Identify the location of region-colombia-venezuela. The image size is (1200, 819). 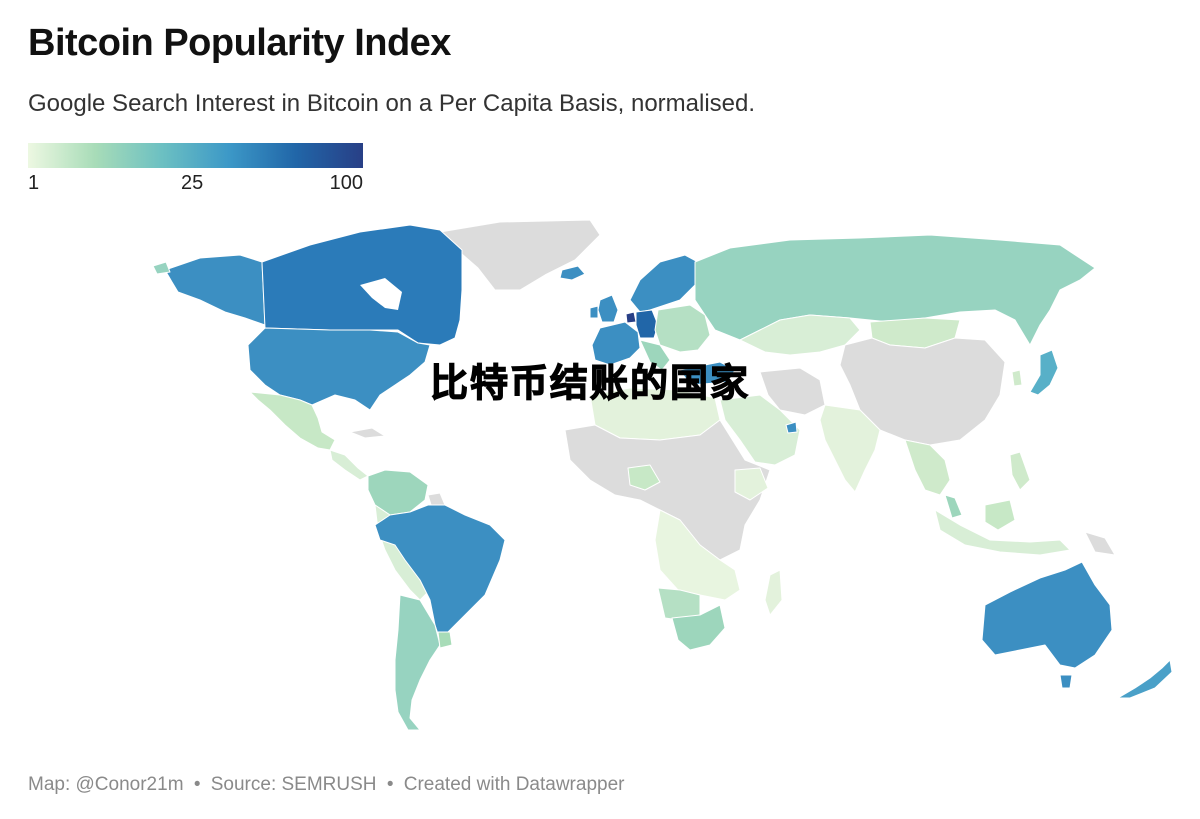
(398, 492).